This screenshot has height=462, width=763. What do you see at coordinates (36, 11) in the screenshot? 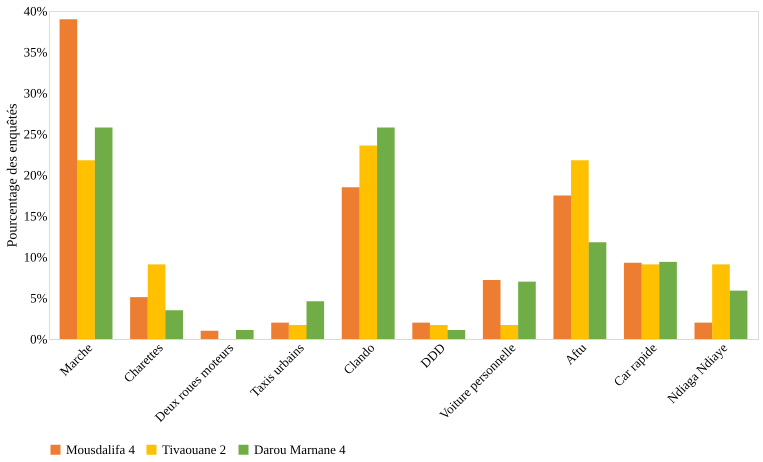
I see `y-tick-label: 40%` at bounding box center [36, 11].